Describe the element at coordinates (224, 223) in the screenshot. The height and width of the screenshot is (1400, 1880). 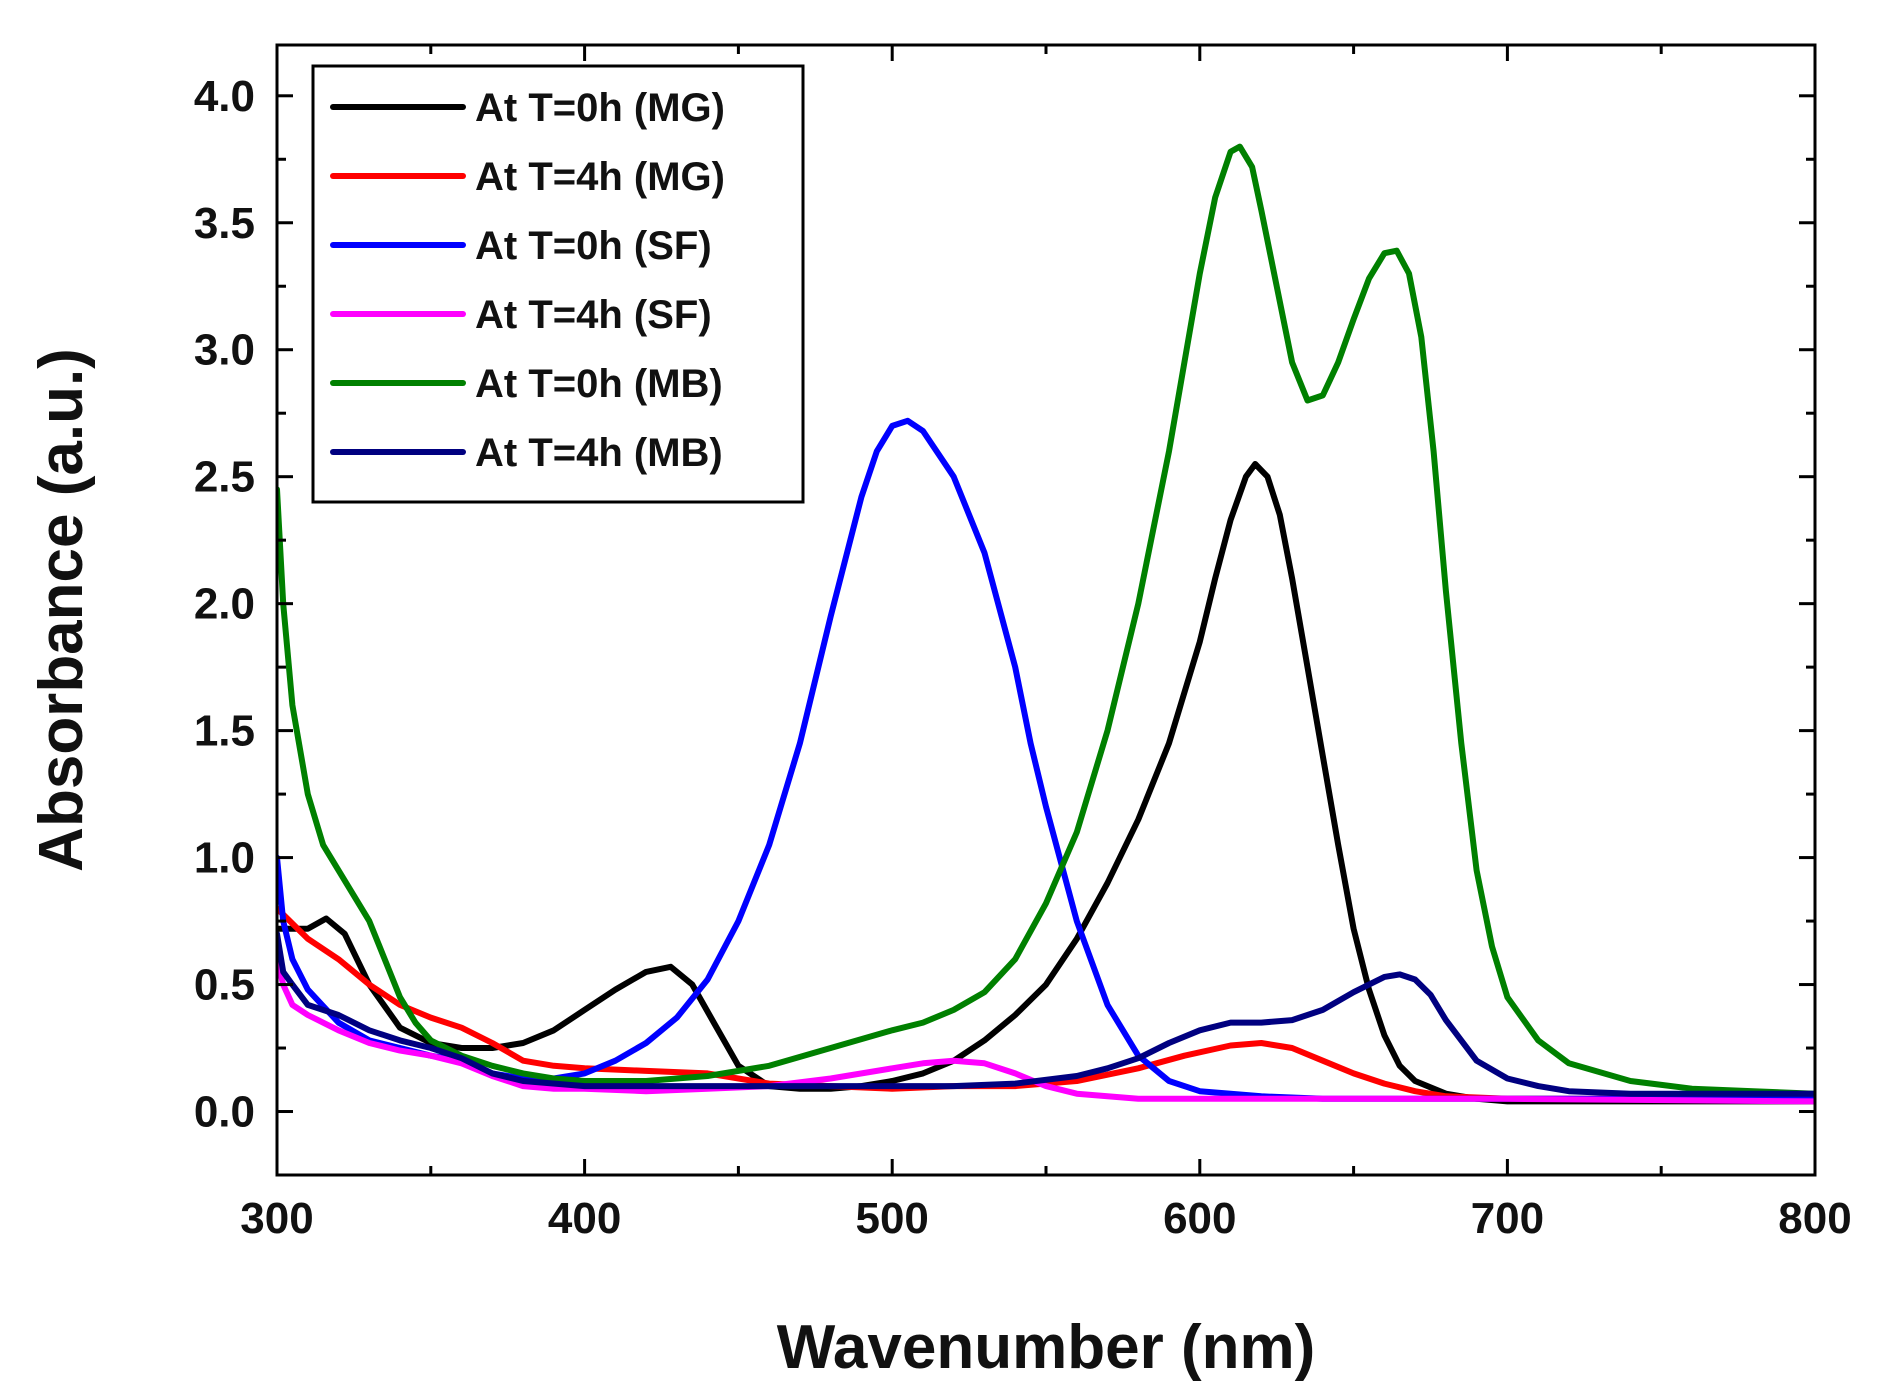
I see `y-tick-label: 3.5` at that location.